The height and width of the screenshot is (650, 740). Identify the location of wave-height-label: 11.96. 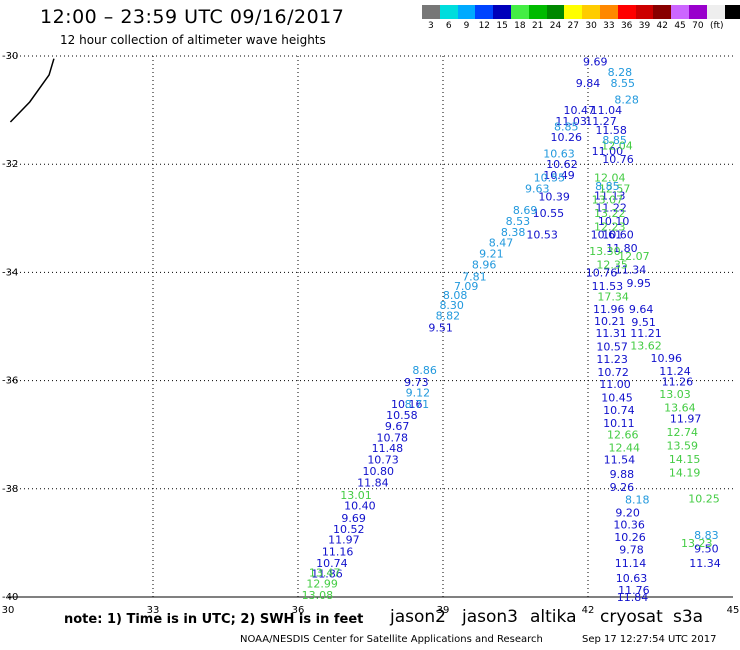
(609, 309).